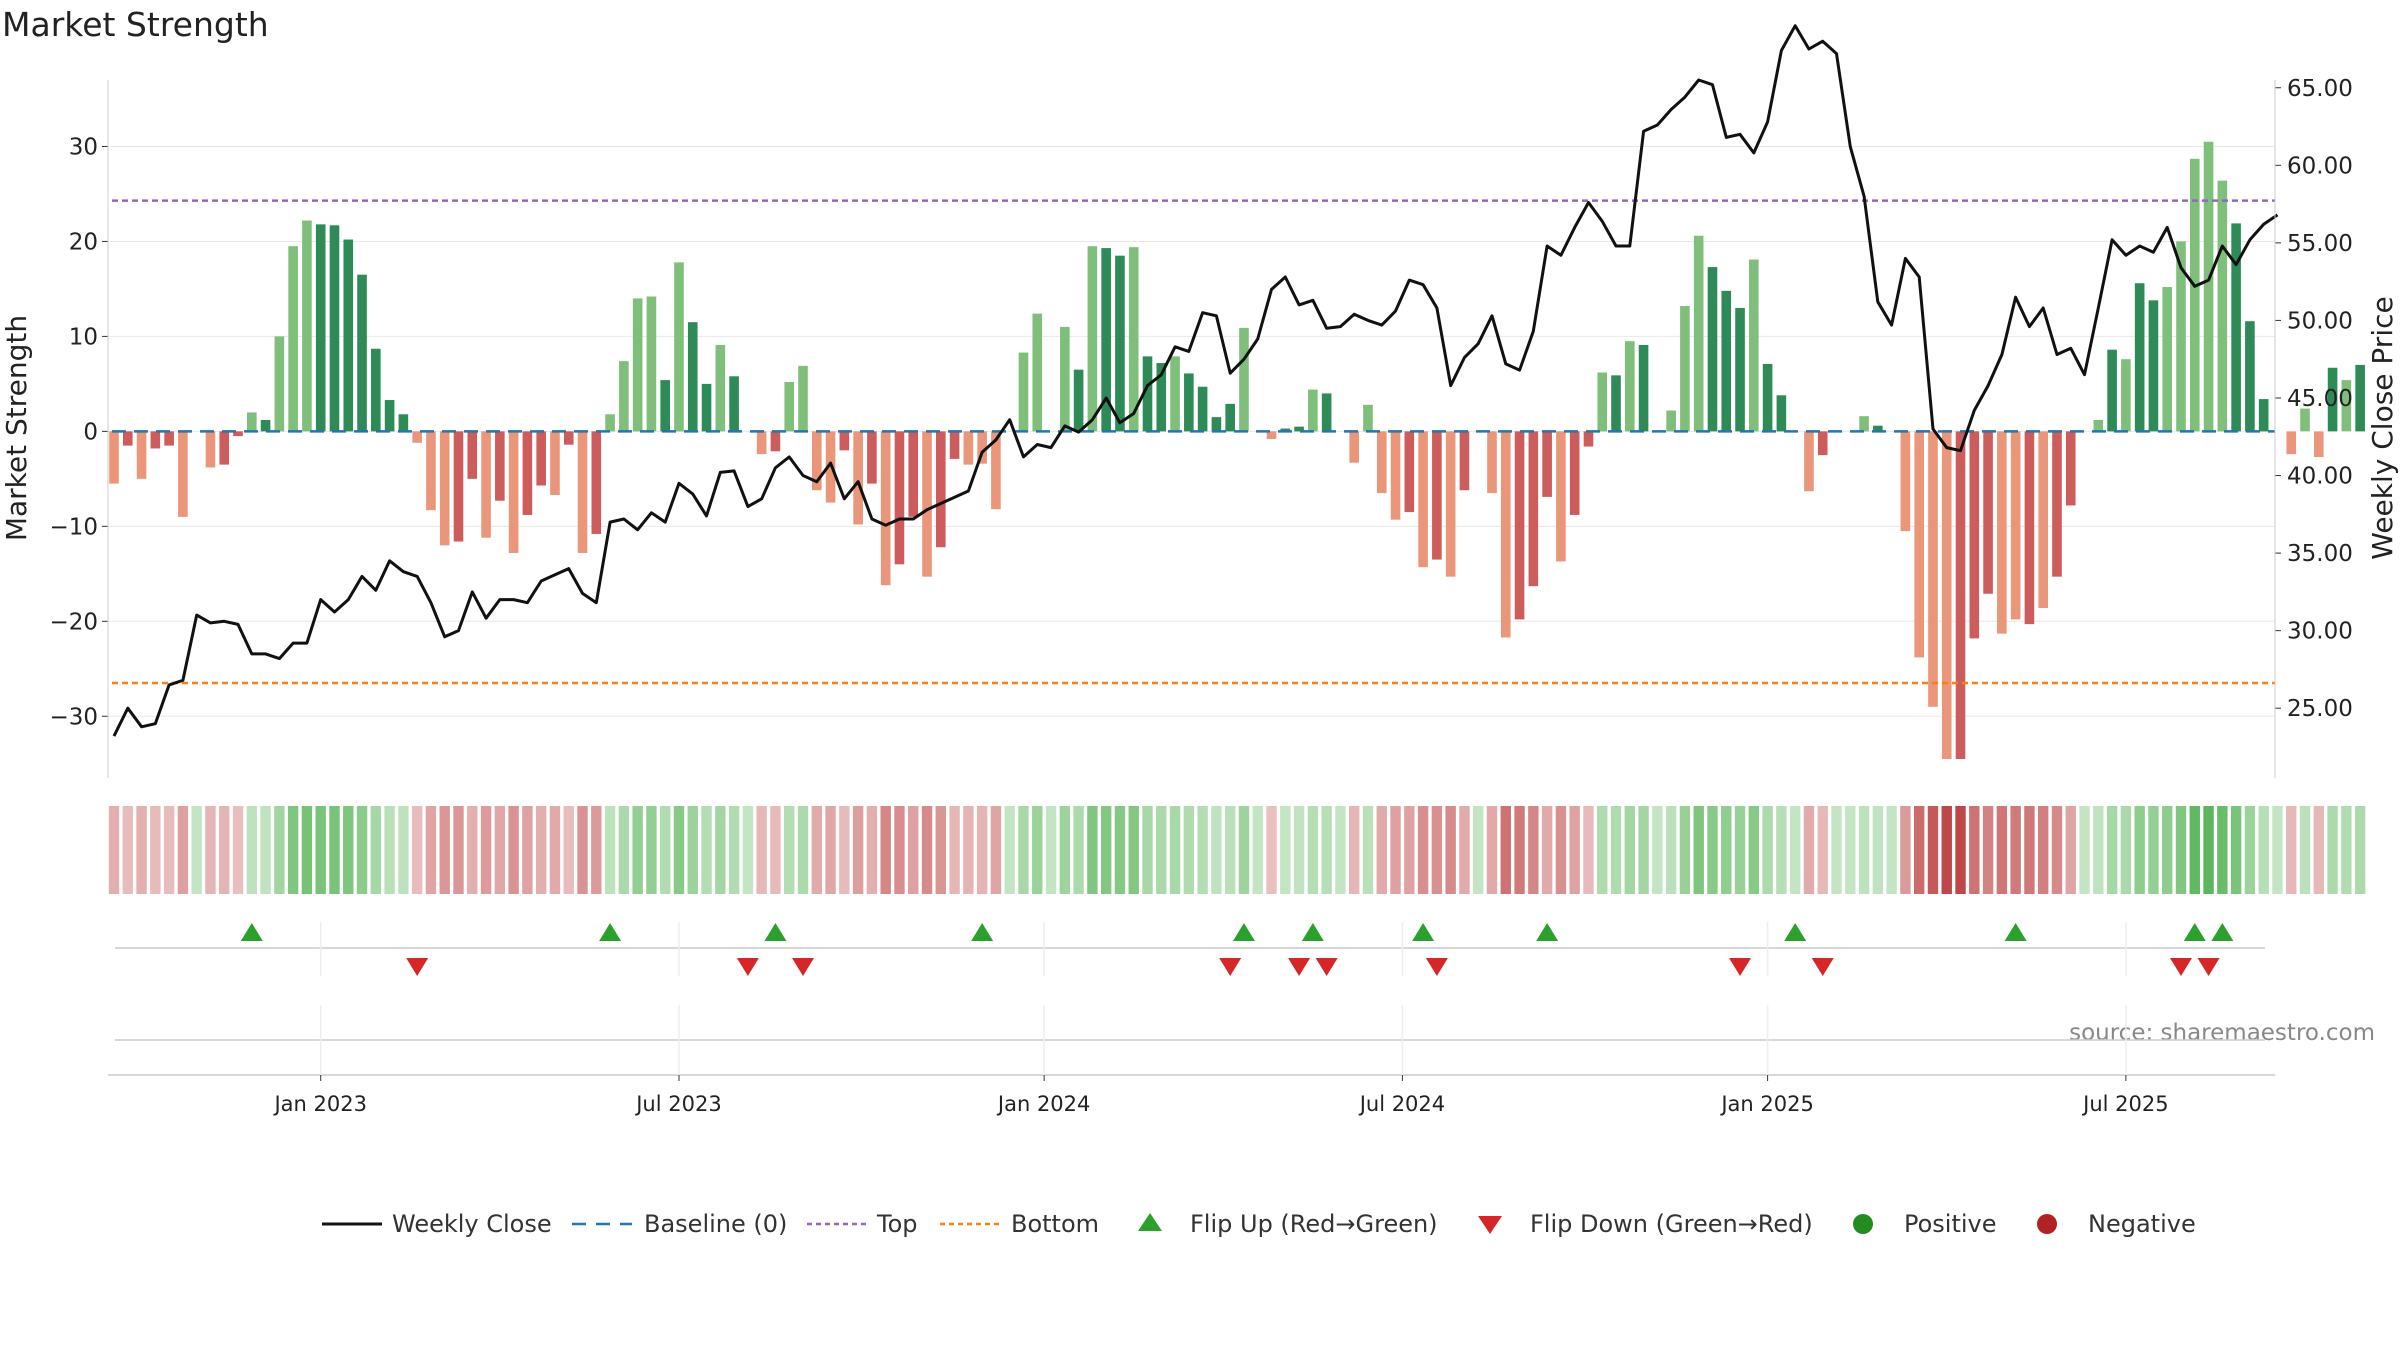 This screenshot has height=1354, width=2400. Describe the element at coordinates (135, 24) in the screenshot. I see `chart-title: Market Strength` at that location.